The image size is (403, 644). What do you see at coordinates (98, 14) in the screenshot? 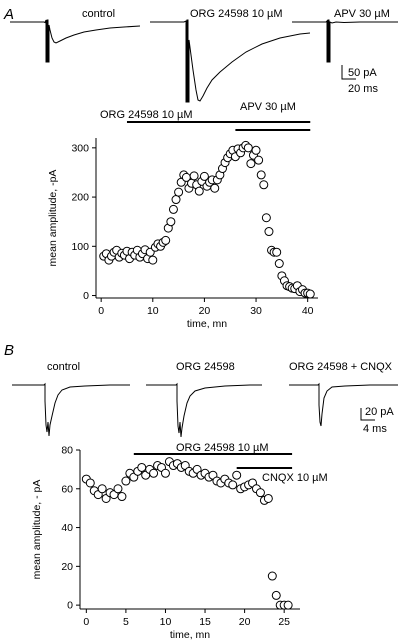
I see `trace-a1-label: control` at bounding box center [98, 14].